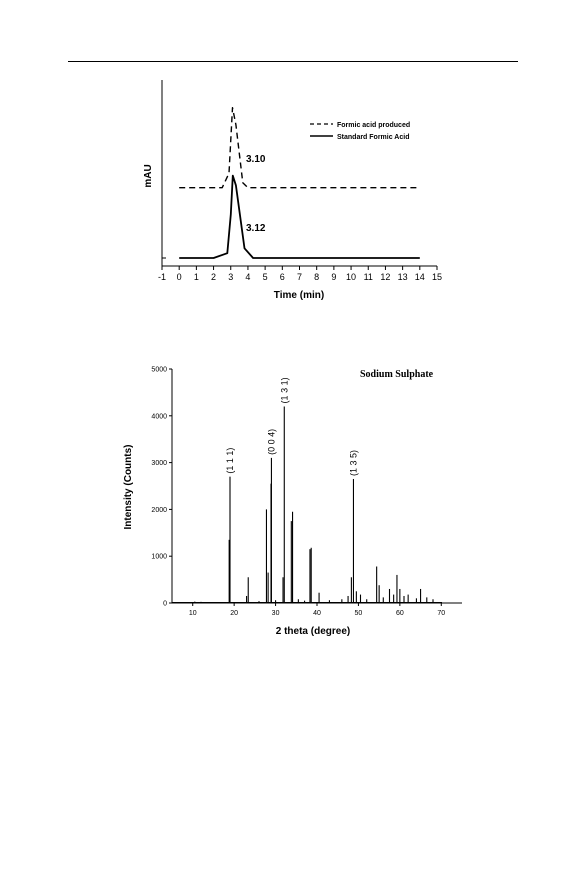  What do you see at coordinates (359, 613) in the screenshot?
I see `xrd-x-tick-label: 50` at bounding box center [359, 613].